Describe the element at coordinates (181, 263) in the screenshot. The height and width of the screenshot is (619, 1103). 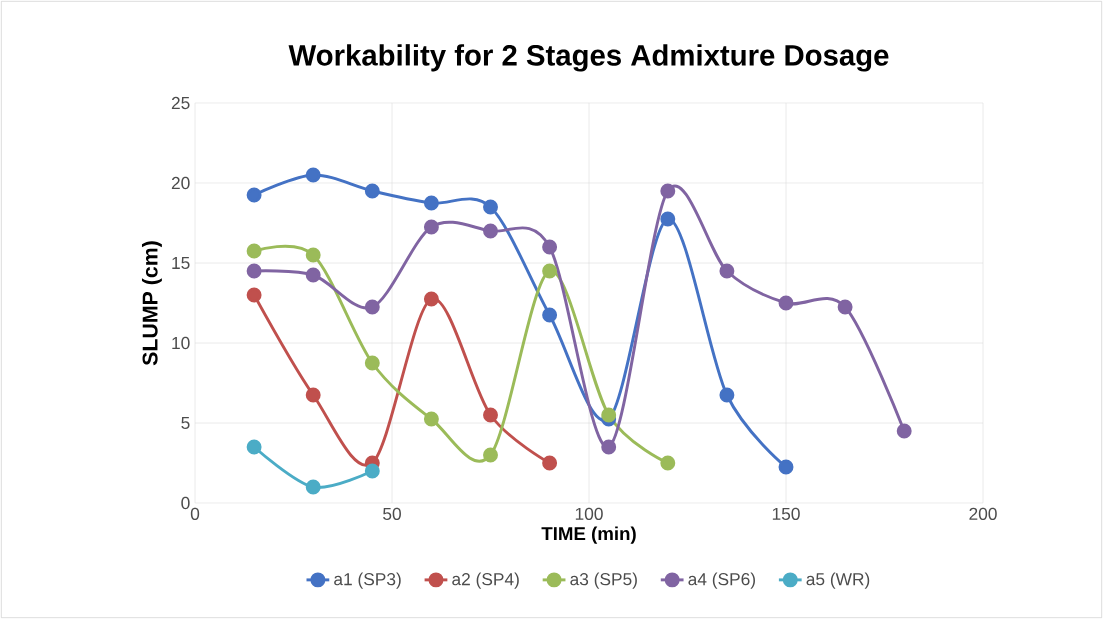
I see `y-tick-label: 15` at that location.